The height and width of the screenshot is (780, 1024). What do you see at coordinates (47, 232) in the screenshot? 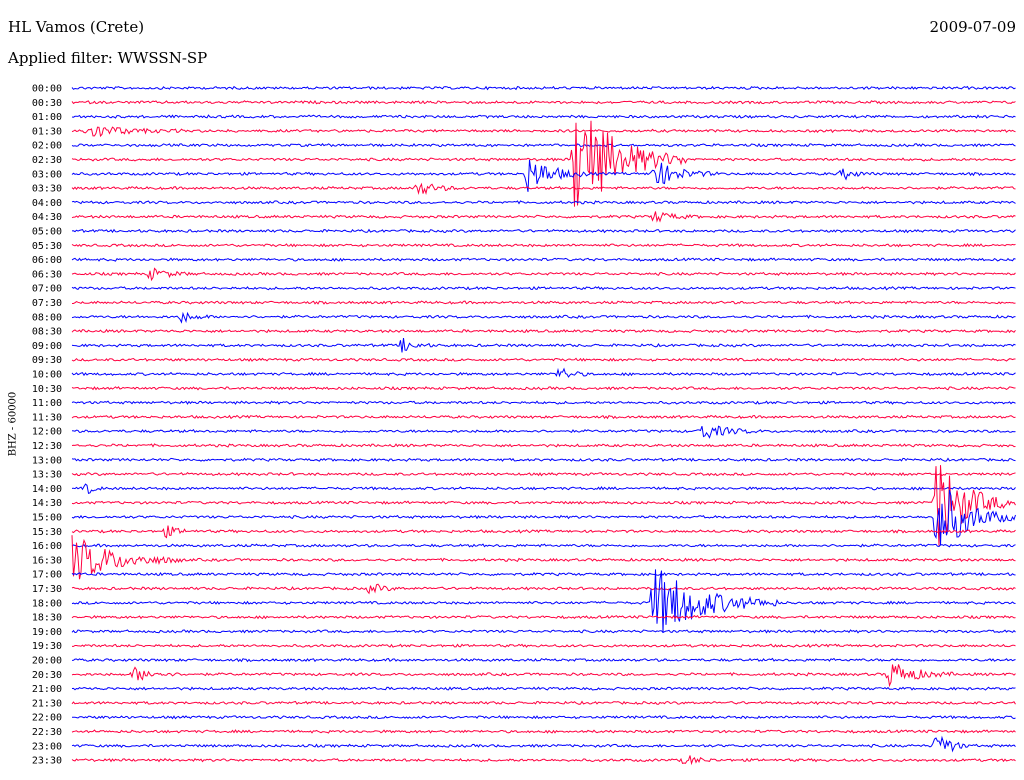
I see `row-time-label: 05:00` at bounding box center [47, 232].